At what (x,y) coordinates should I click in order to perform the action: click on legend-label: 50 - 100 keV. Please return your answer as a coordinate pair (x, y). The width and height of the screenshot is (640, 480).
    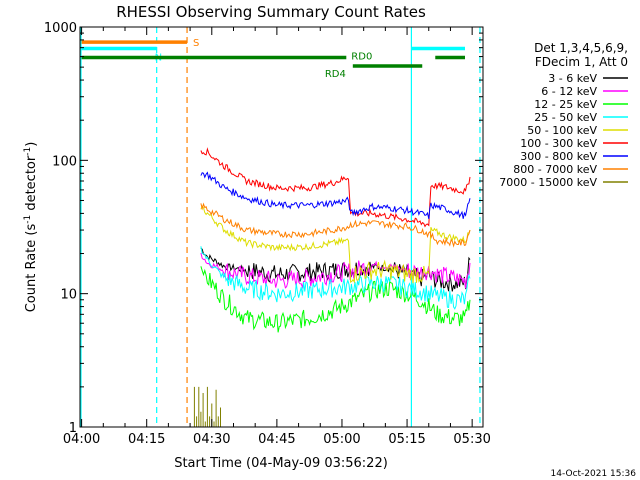
    Looking at the image, I should click on (562, 130).